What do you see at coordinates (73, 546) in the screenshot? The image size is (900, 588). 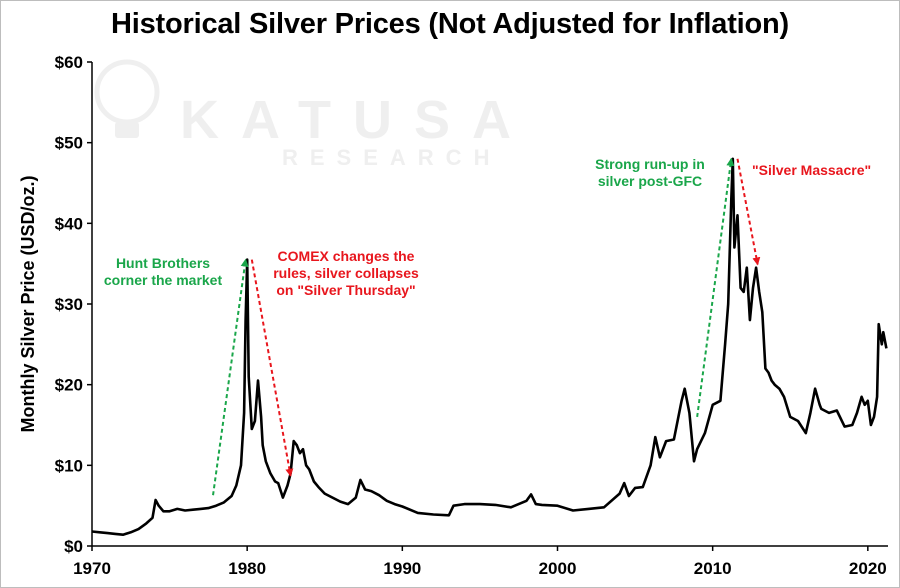 I see `y-tick-label: $0` at bounding box center [73, 546].